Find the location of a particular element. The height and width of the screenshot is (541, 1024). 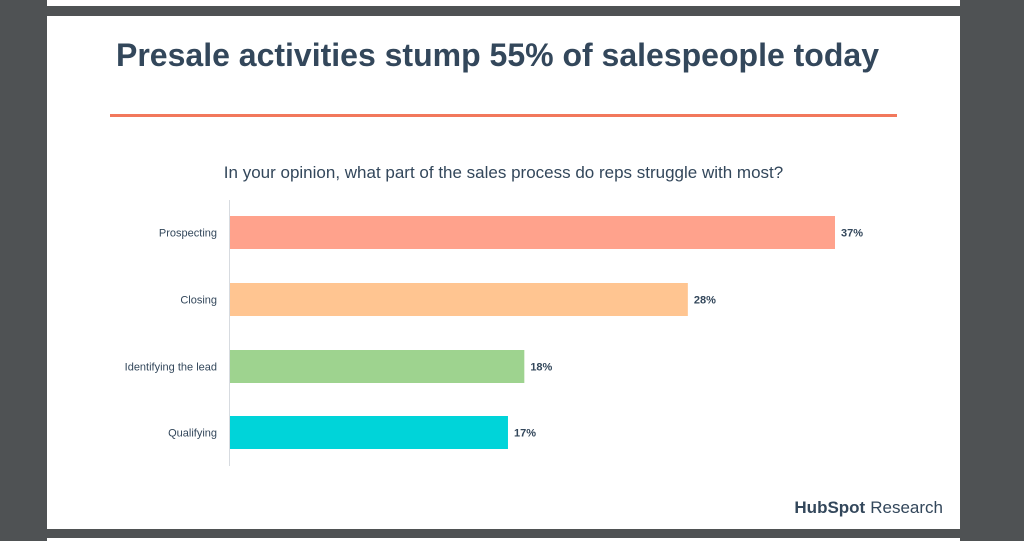

hubspot-research-logo: HubSpot Research is located at coordinates (868, 508).